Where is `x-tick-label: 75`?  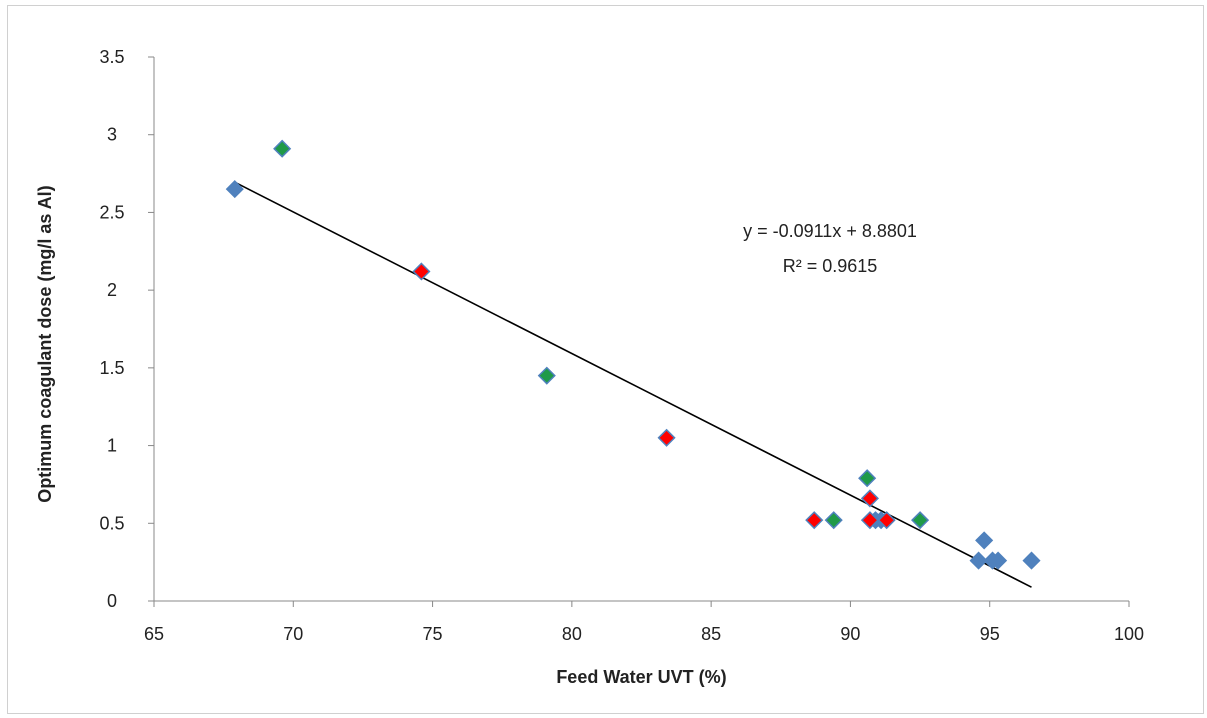
x-tick-label: 75 is located at coordinates (433, 634).